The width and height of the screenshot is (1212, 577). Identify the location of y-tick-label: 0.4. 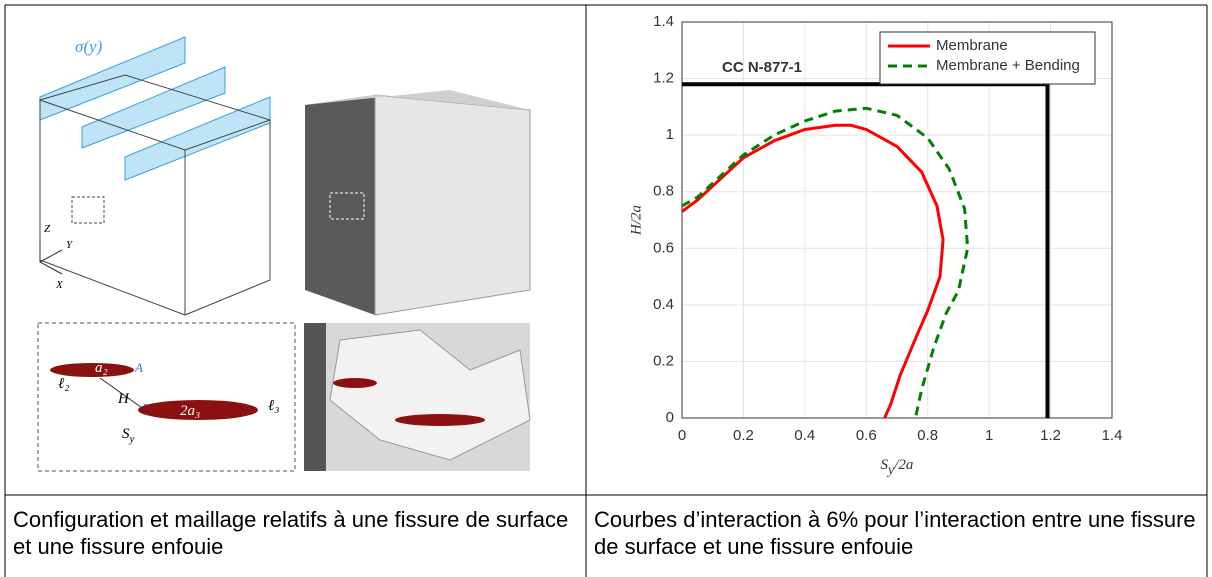
(663, 304).